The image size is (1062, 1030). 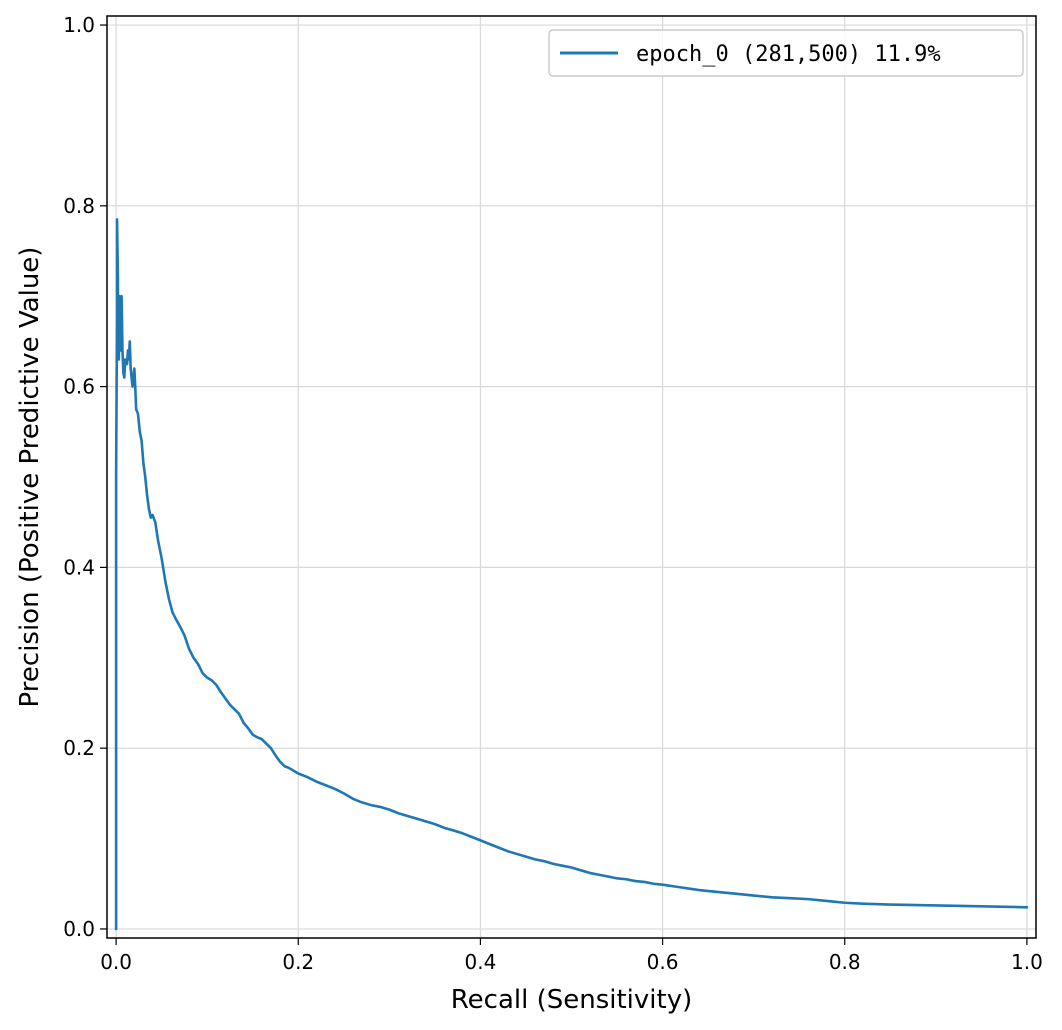 I want to click on legend-series-label: epoch_0 (281,500) 11.9%, so click(x=788, y=54).